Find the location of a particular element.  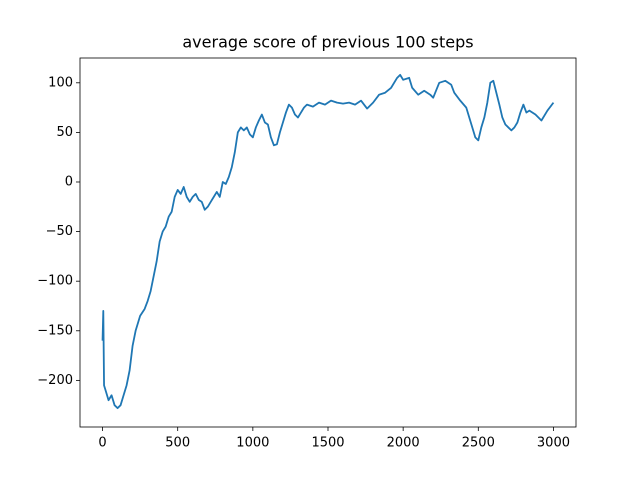

x-tick-label: 0 is located at coordinates (102, 443).